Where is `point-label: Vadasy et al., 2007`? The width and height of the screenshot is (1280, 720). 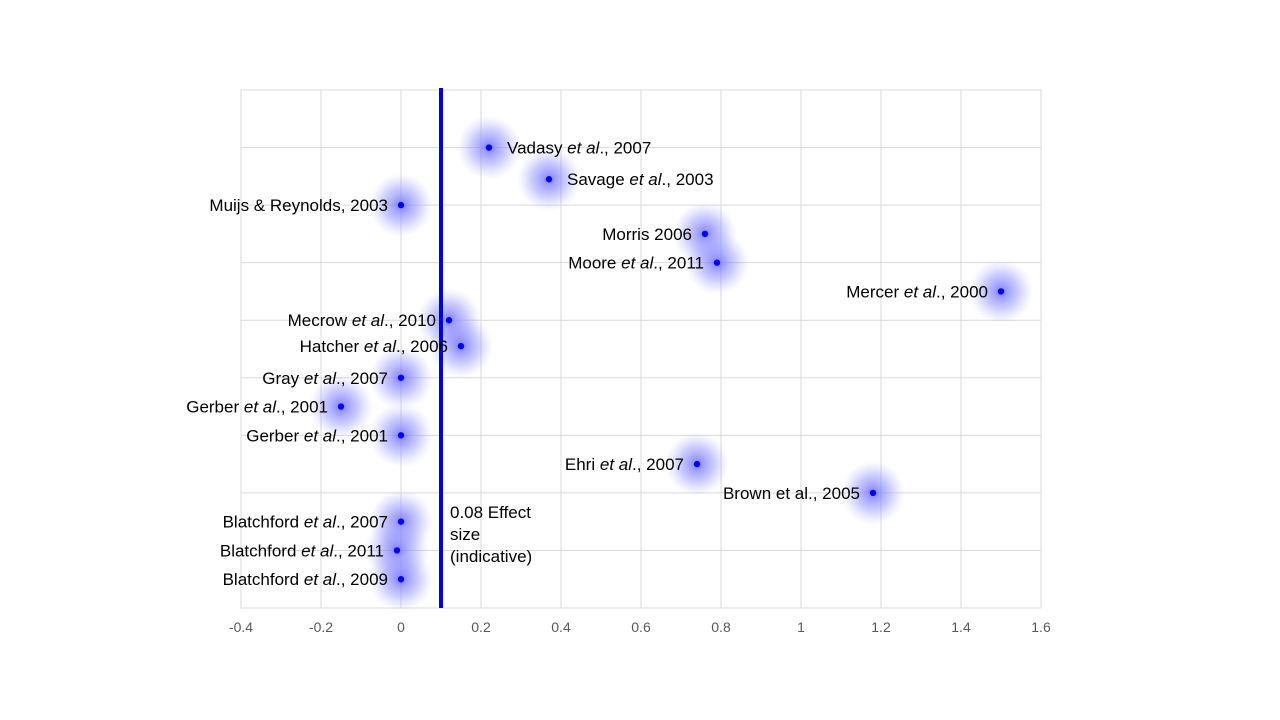
point-label: Vadasy et al., 2007 is located at coordinates (579, 148).